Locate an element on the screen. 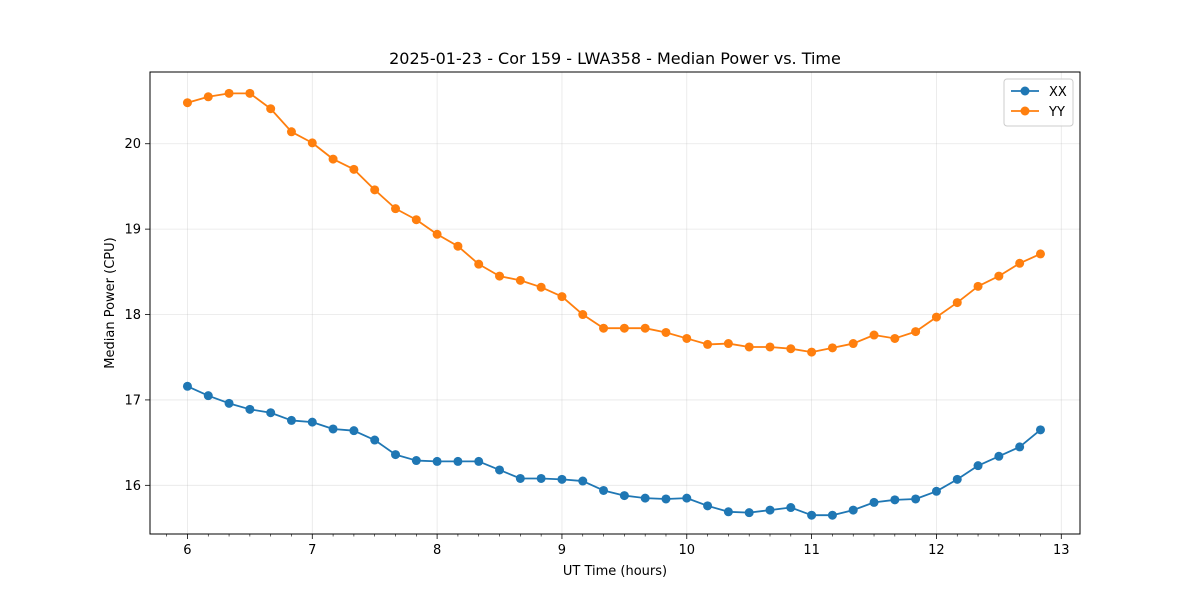 Image resolution: width=1200 pixels, height=600 pixels. x-axis-label: UT Time (hours) is located at coordinates (615, 571).